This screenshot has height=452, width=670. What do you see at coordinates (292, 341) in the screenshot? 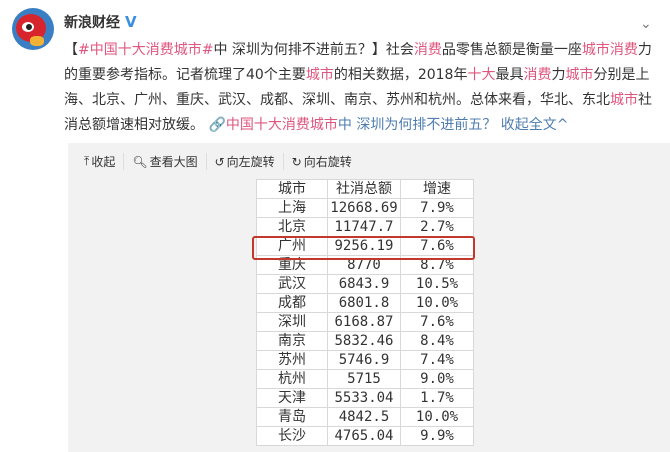
I see `cell-city: 南京` at bounding box center [292, 341].